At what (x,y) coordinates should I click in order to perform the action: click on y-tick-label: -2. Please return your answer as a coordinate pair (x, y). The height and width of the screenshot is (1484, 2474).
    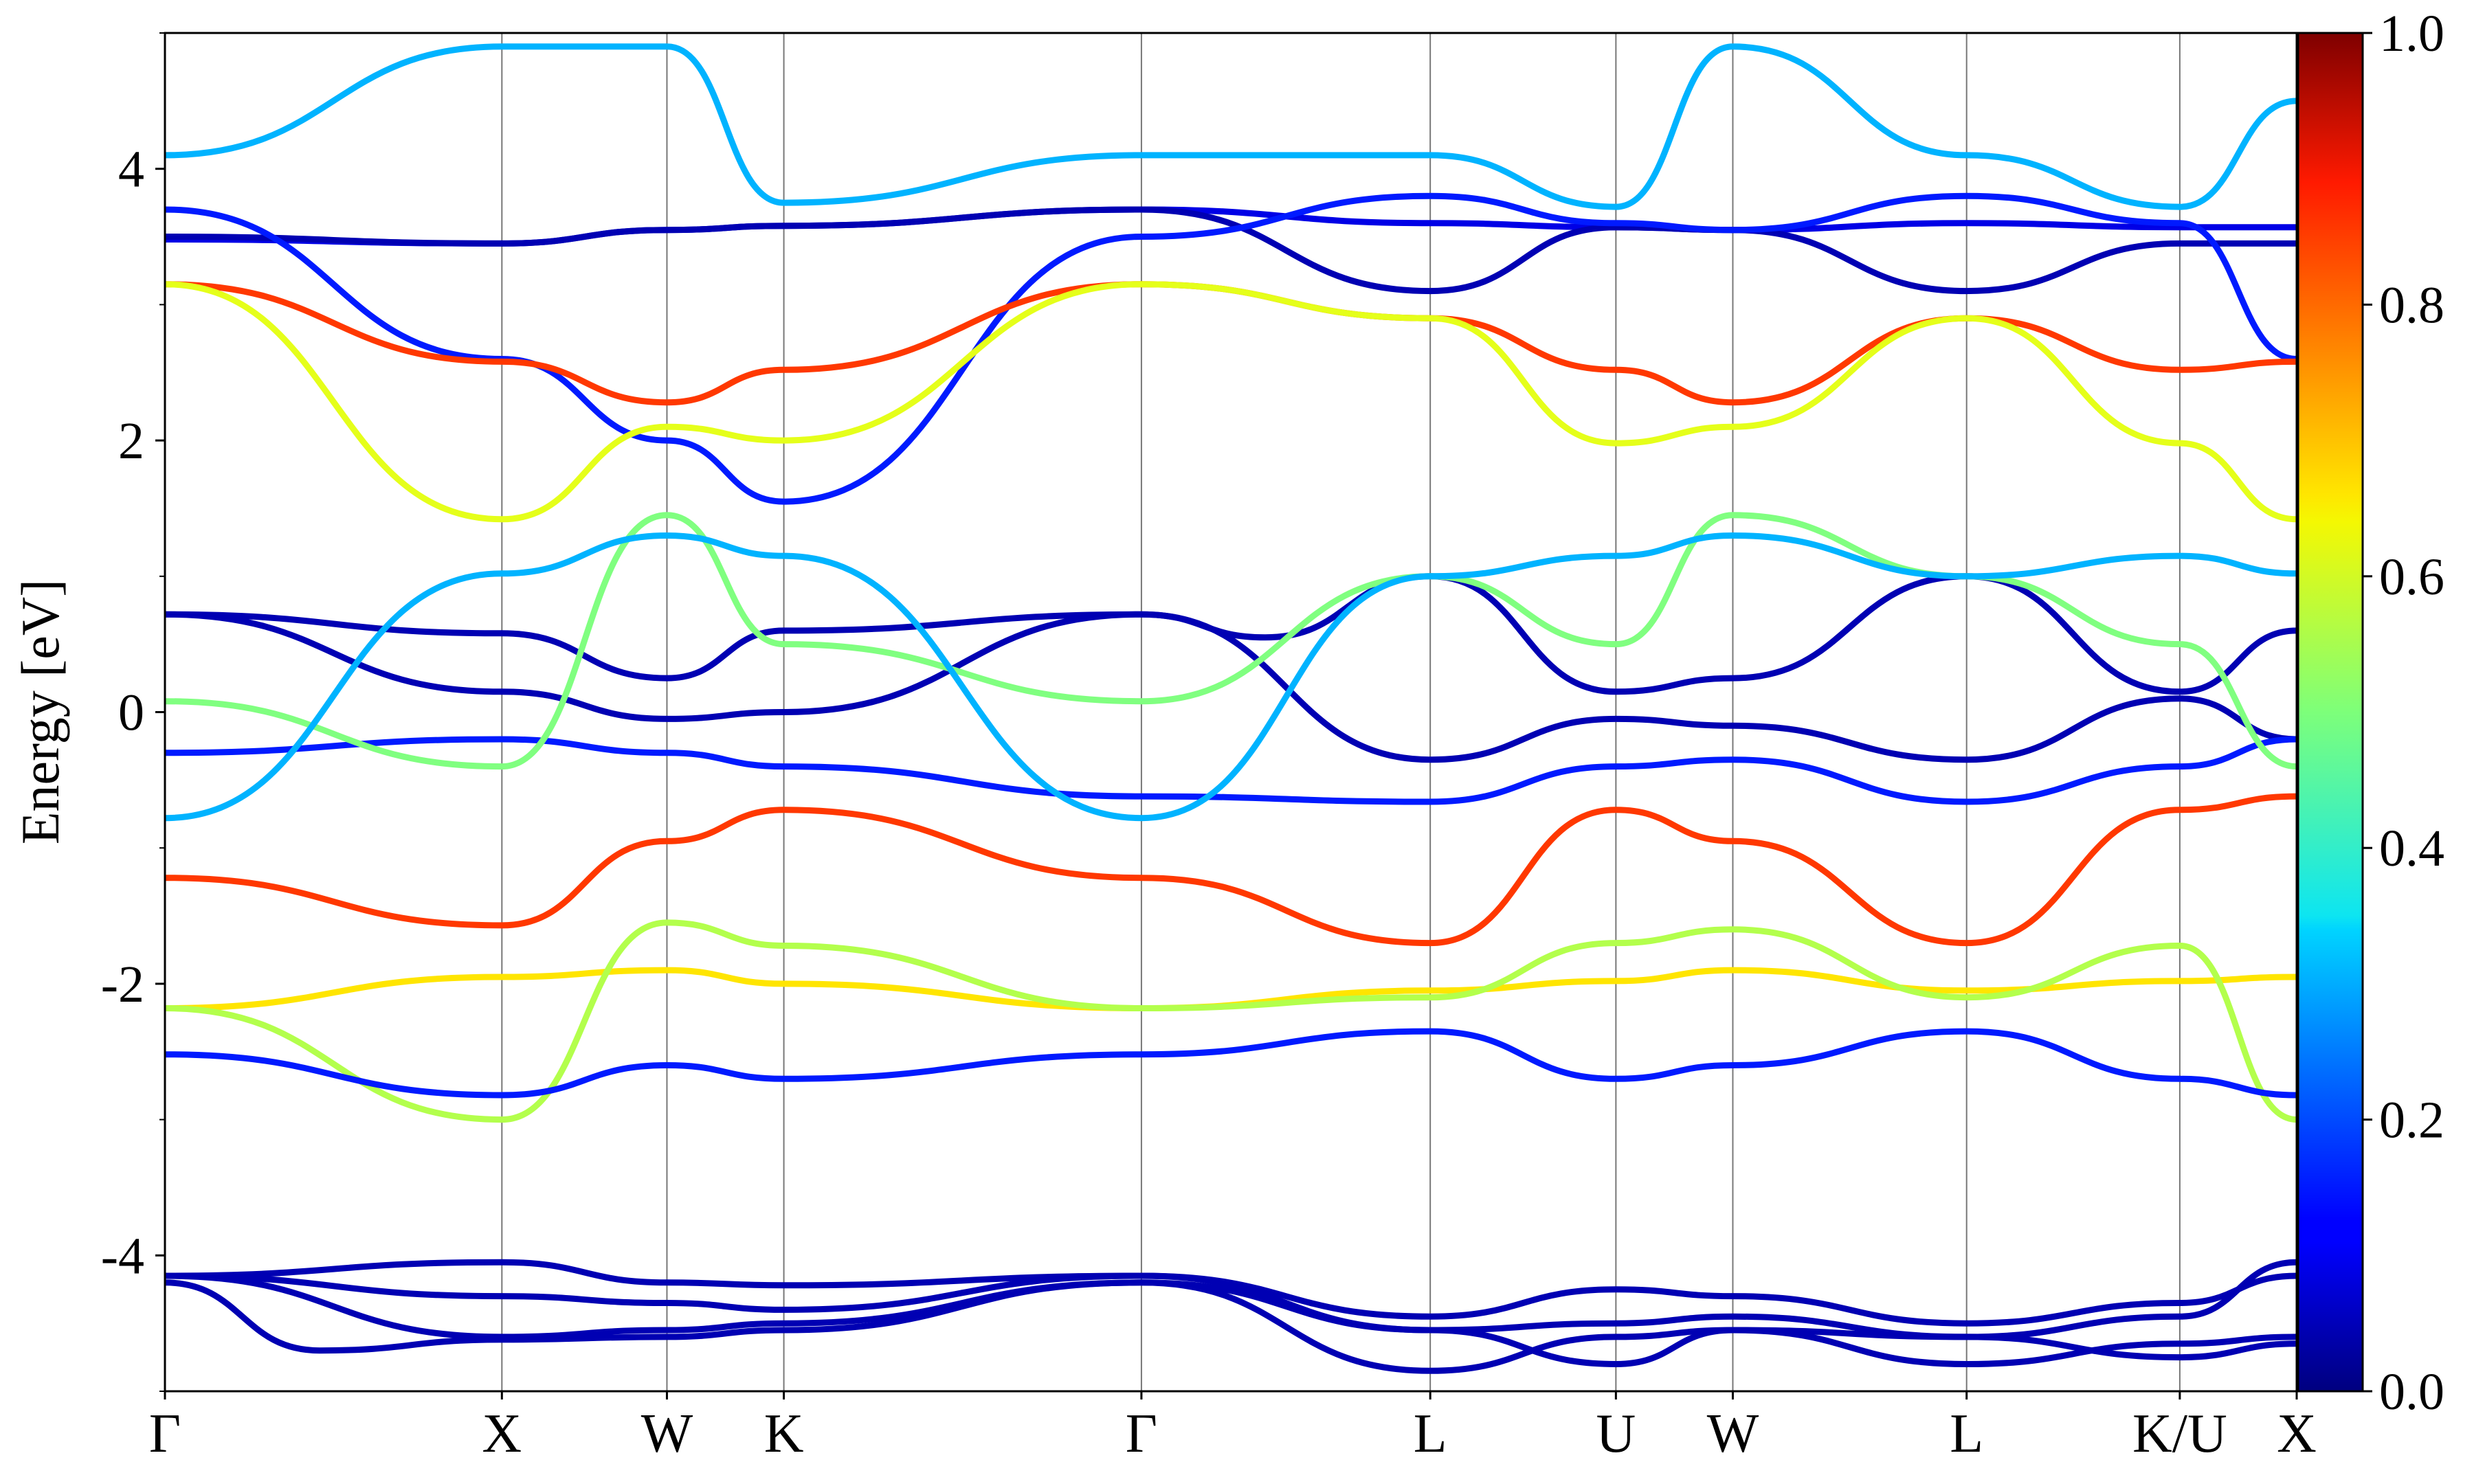
    Looking at the image, I should click on (122, 985).